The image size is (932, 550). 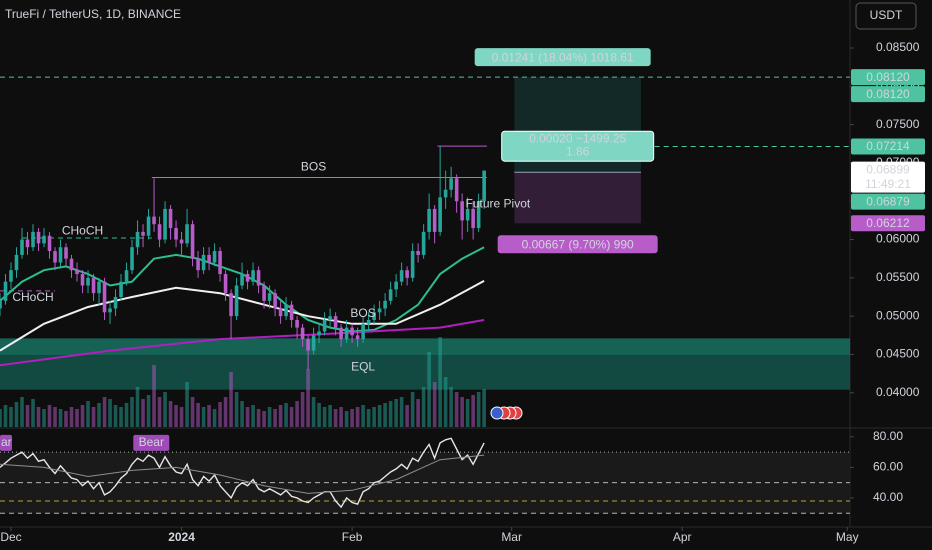 What do you see at coordinates (10, 537) in the screenshot?
I see `x-tick-label: Dec` at bounding box center [10, 537].